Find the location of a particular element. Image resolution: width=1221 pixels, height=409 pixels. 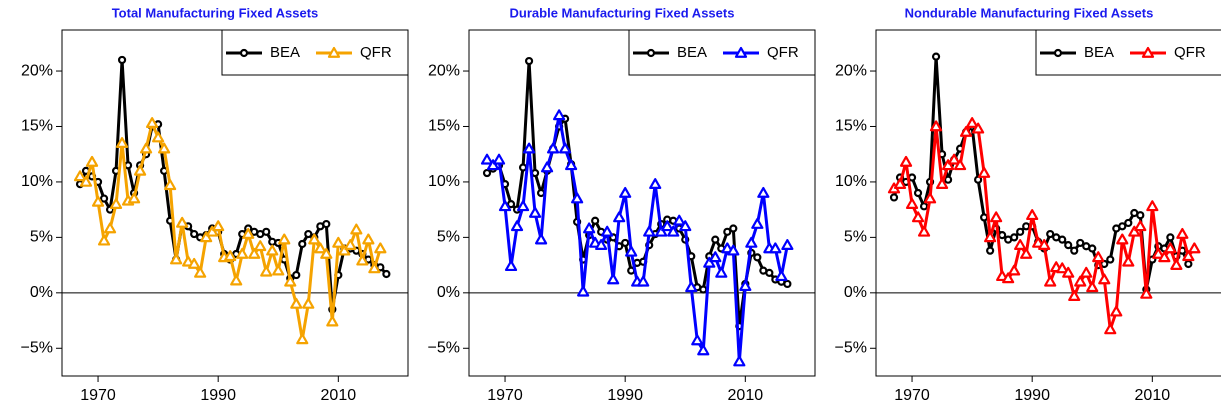

chart-title: Nondurable Manufacturing Fixed Assets is located at coordinates (1029, 12).